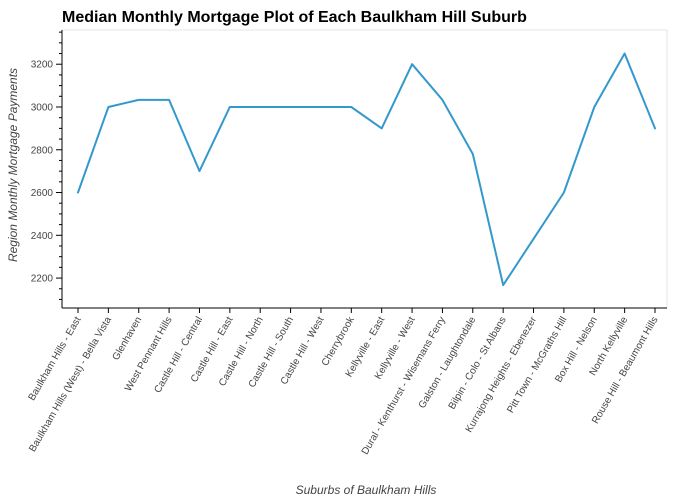 The height and width of the screenshot is (500, 700). What do you see at coordinates (366, 490) in the screenshot?
I see `x-axis-label: Suburbs of Baulkham Hills` at bounding box center [366, 490].